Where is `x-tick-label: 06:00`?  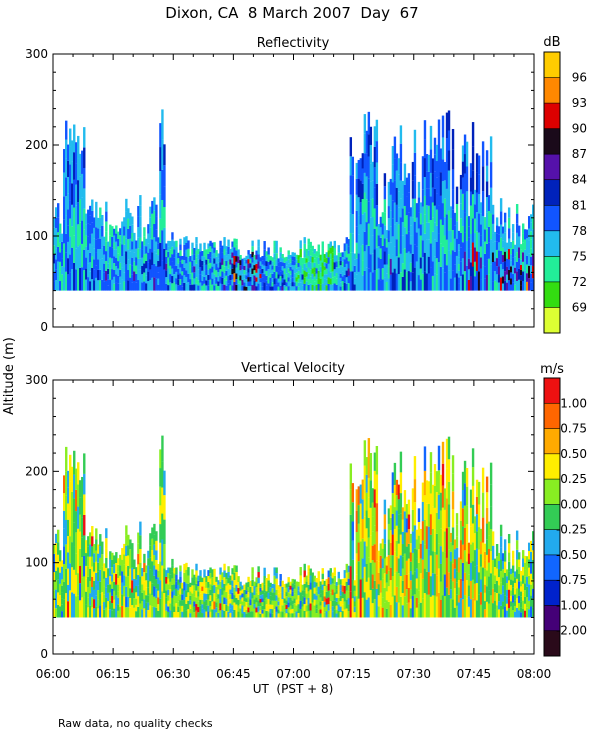
x-tick-label: 06:00 is located at coordinates (53, 674).